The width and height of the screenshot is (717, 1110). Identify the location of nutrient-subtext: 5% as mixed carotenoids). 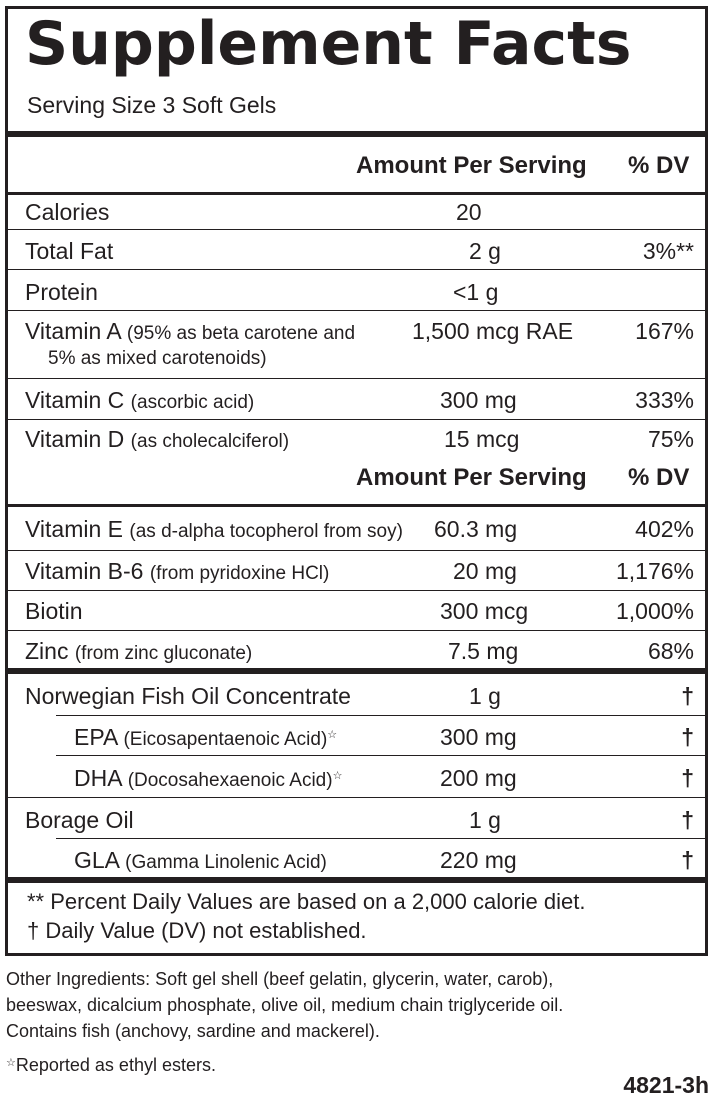
(157, 358).